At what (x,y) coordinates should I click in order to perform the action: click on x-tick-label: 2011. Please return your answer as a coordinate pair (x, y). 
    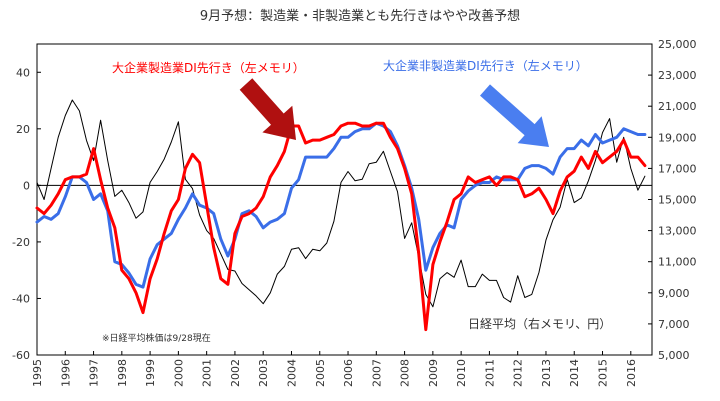
    Looking at the image, I should click on (489, 373).